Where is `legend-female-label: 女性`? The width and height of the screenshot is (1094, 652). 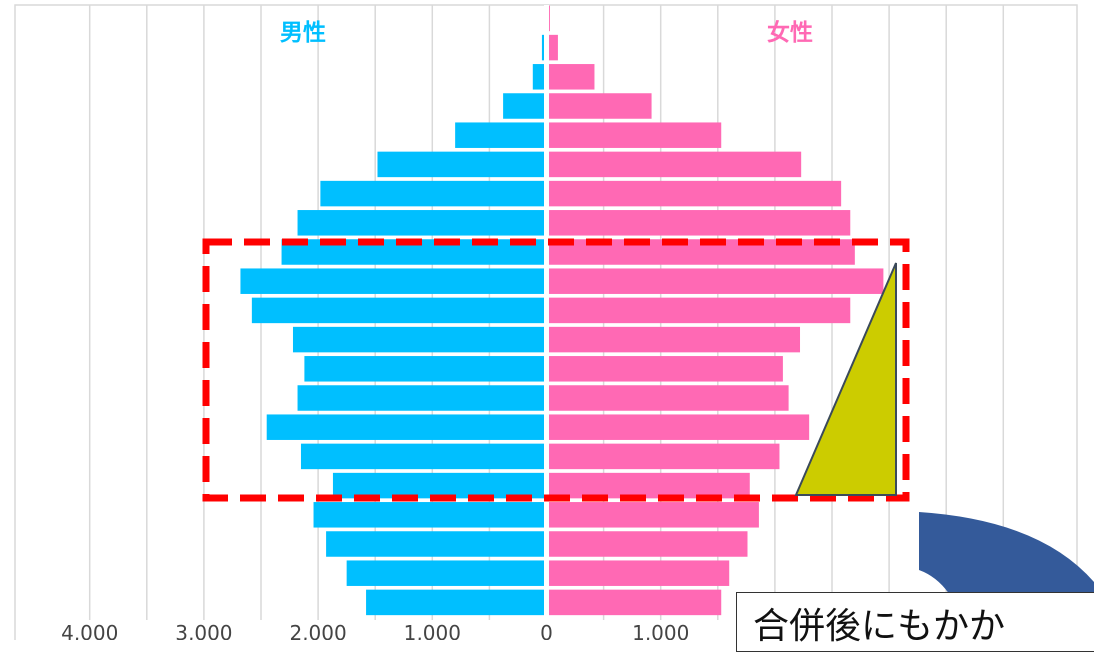 legend-female-label: 女性 is located at coordinates (790, 32).